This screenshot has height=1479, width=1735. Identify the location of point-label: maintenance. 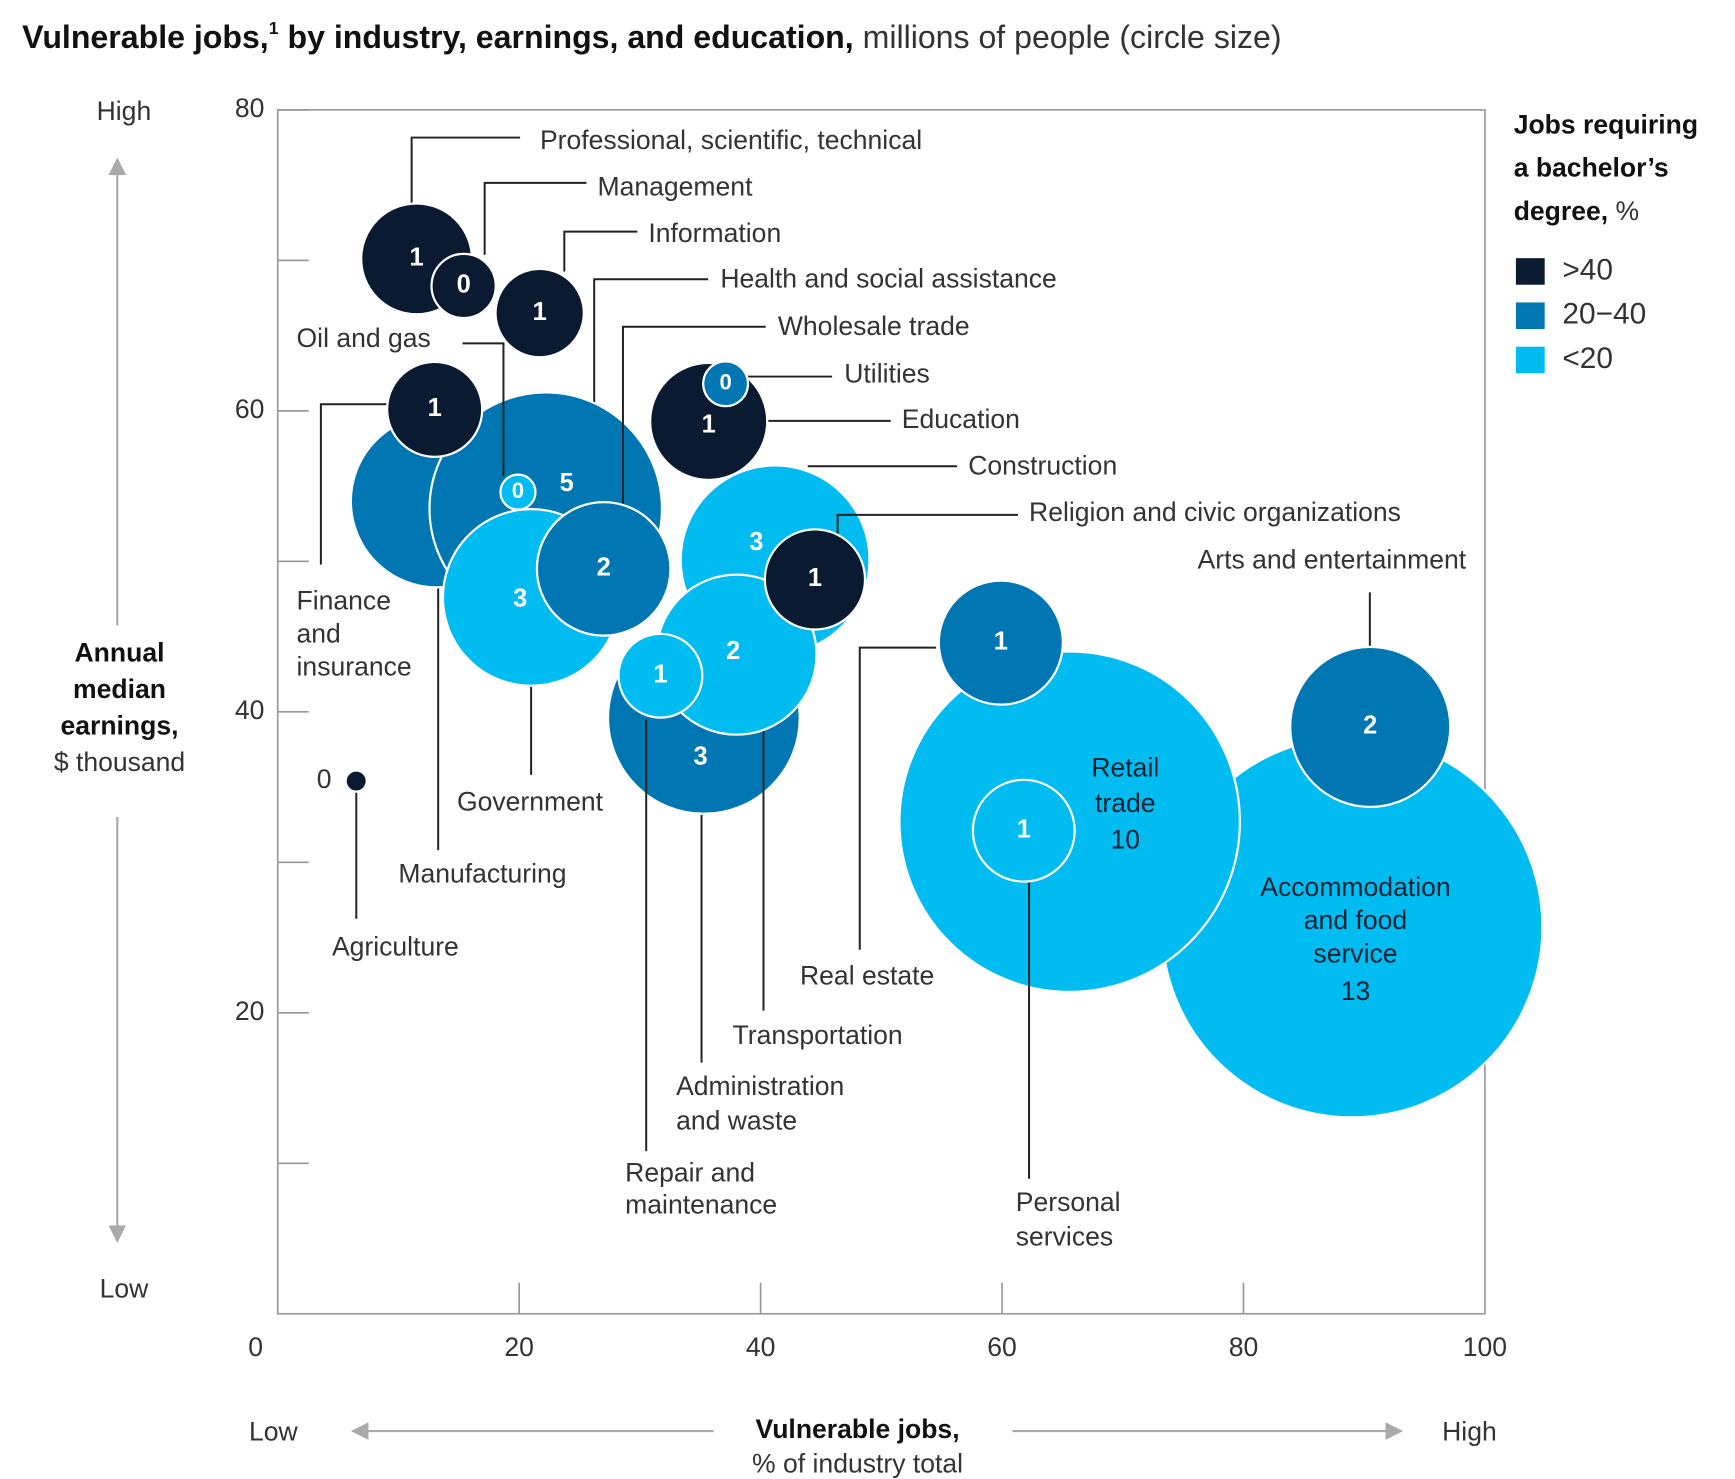
(701, 1204).